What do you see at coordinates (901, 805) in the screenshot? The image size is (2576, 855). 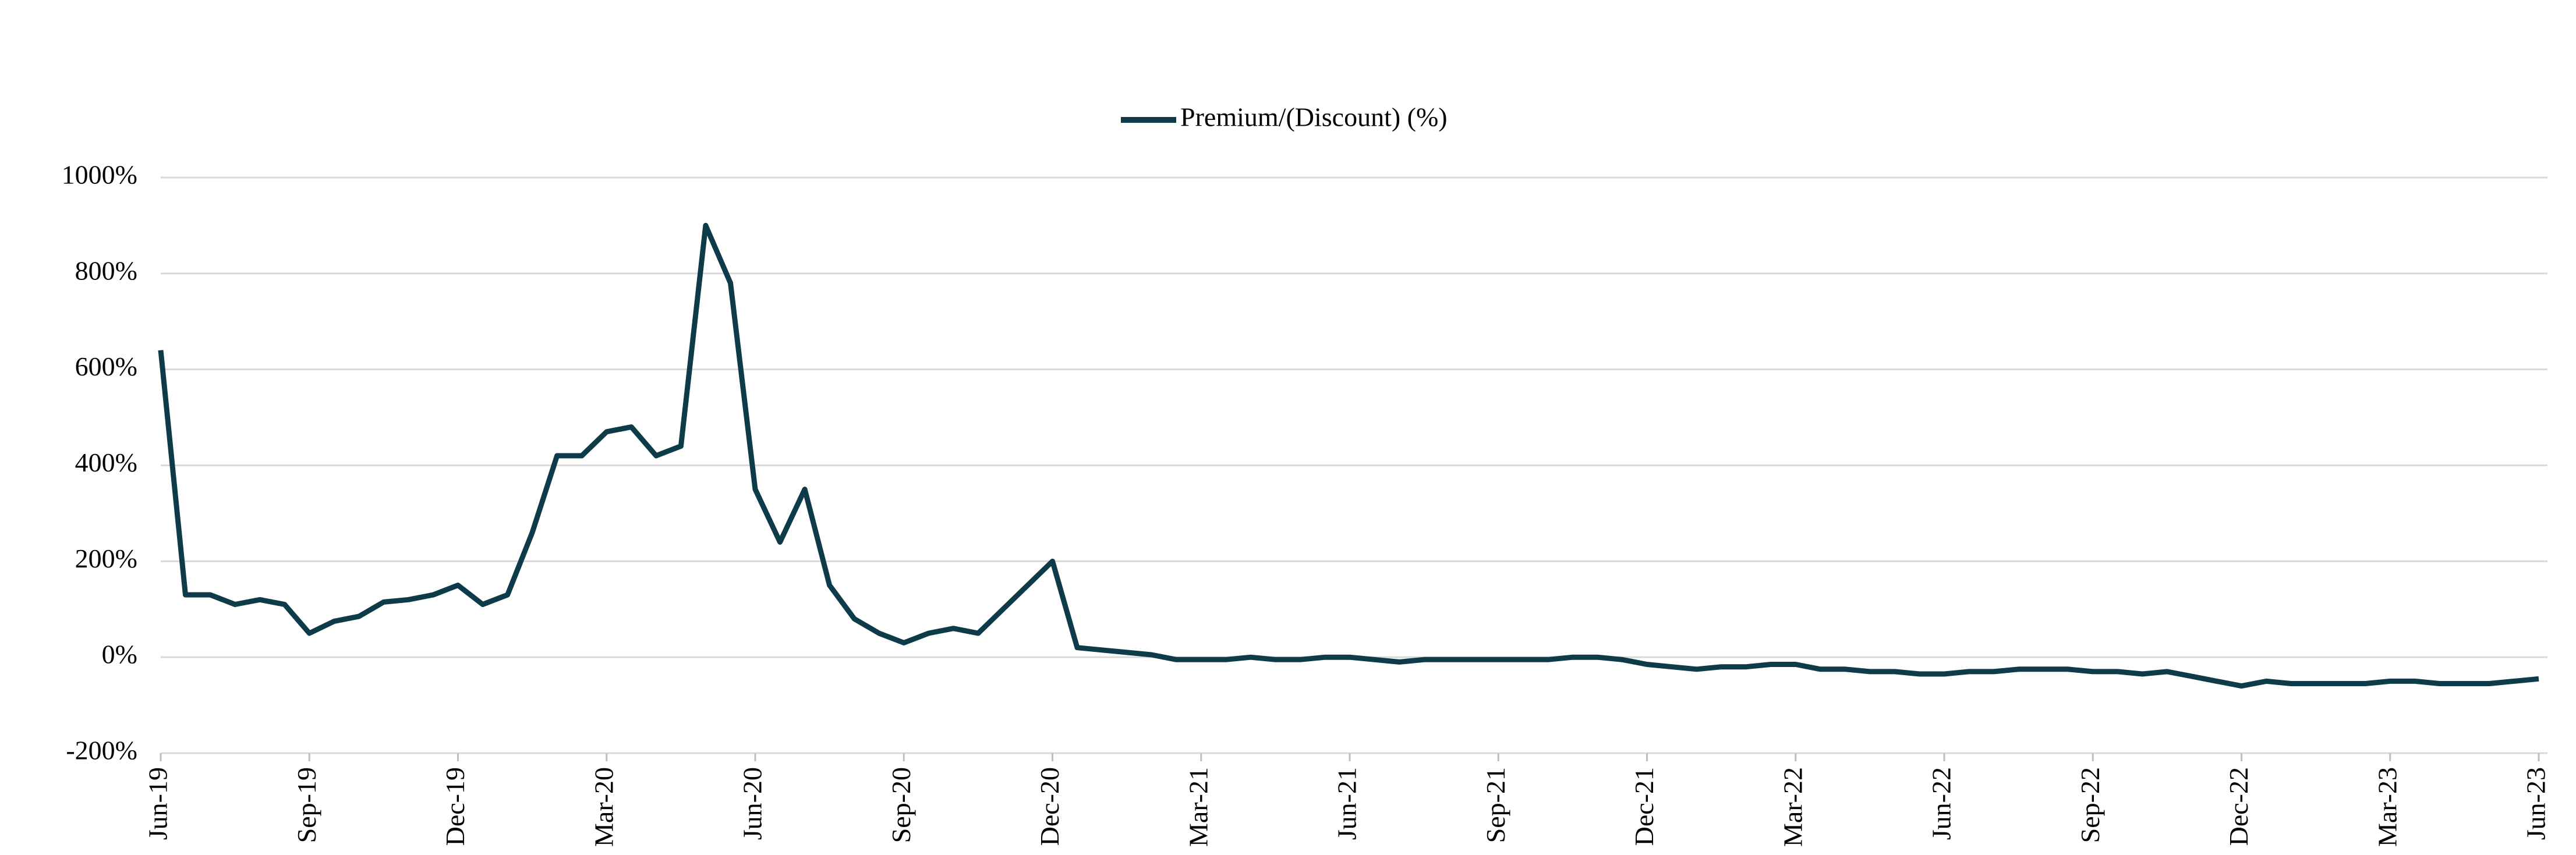 I see `x-tick-label: Sep-20` at bounding box center [901, 805].